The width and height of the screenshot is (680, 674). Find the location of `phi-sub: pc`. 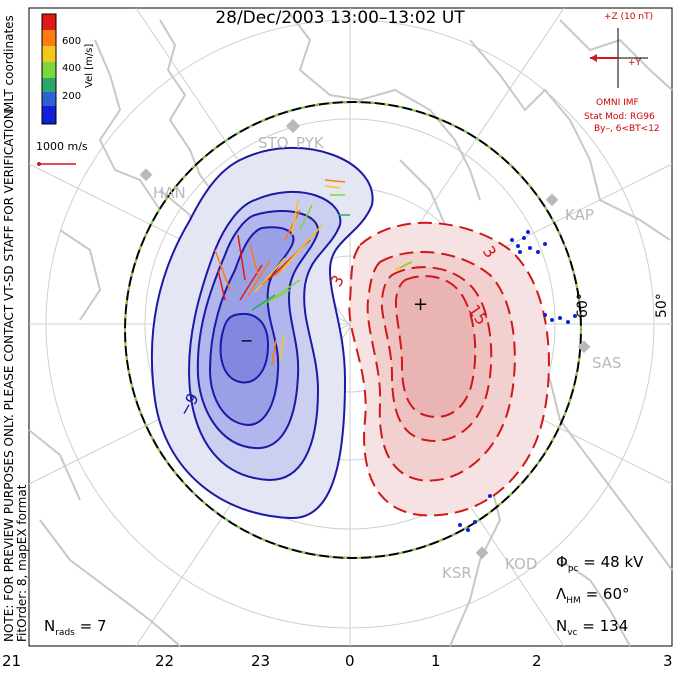

phi-sub: pc is located at coordinates (573, 569).